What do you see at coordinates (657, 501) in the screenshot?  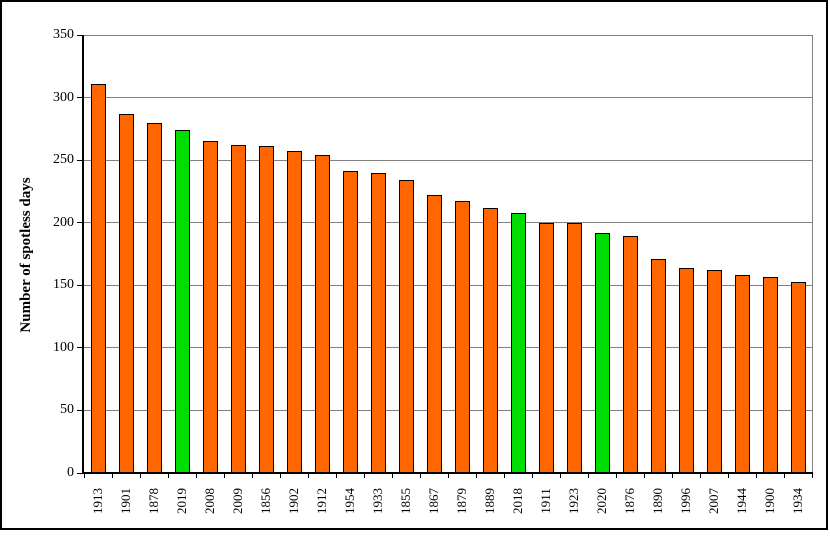 I see `x-tick-label-1890: 1890` at bounding box center [657, 501].